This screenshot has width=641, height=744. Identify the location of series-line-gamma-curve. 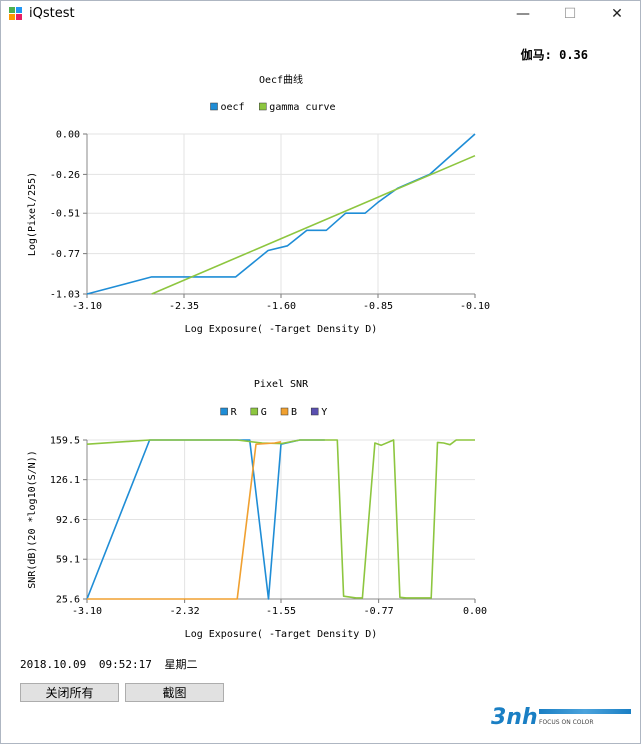
(313, 224).